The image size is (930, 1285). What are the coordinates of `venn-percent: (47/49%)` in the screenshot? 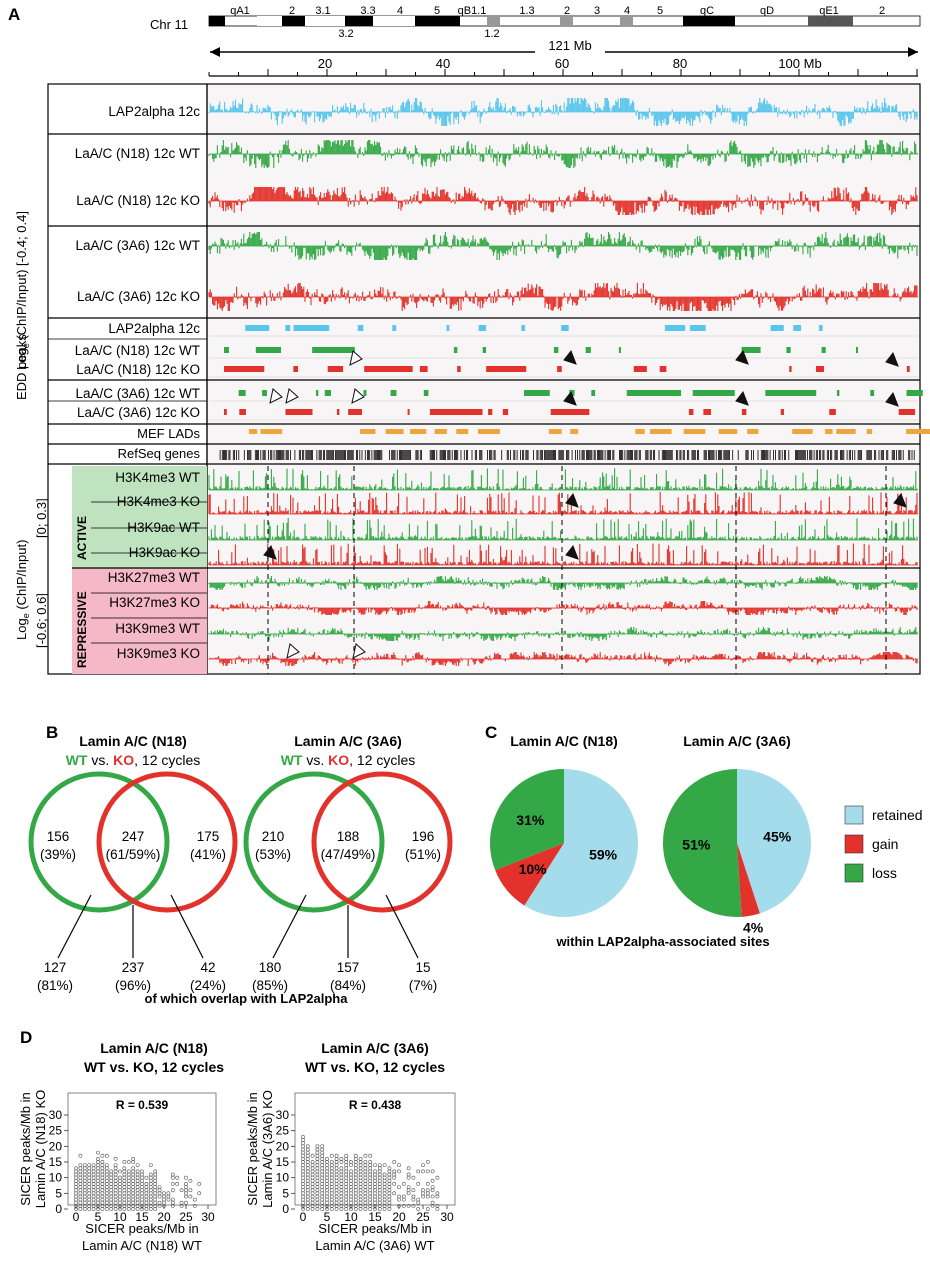 It's located at (348, 854).